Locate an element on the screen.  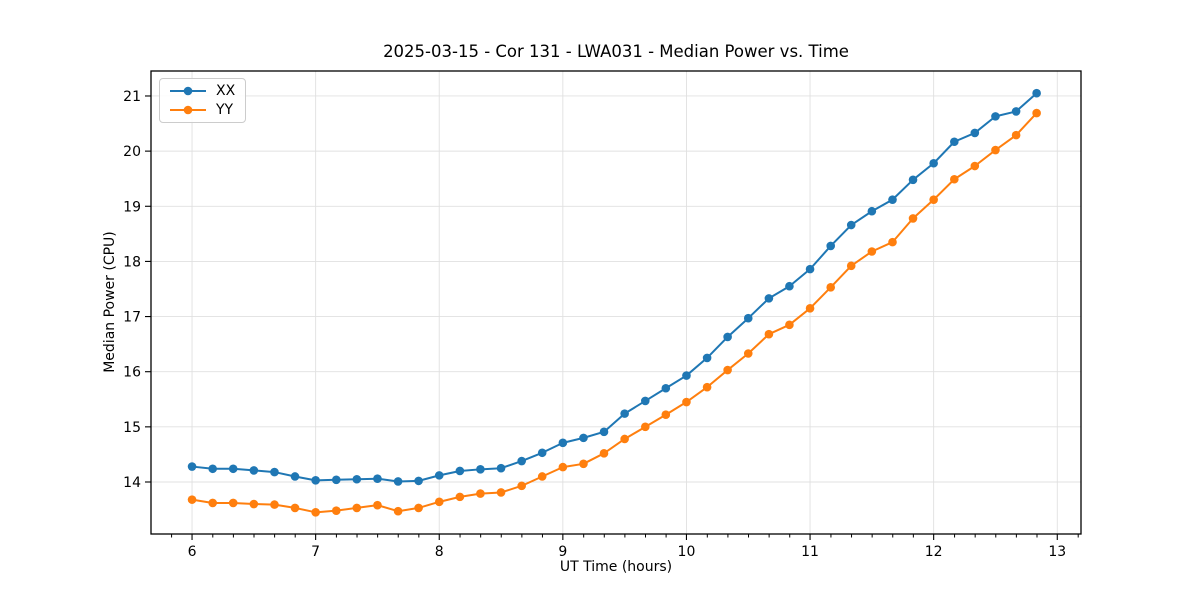
x-axis-tick-label: 11 is located at coordinates (810, 552).